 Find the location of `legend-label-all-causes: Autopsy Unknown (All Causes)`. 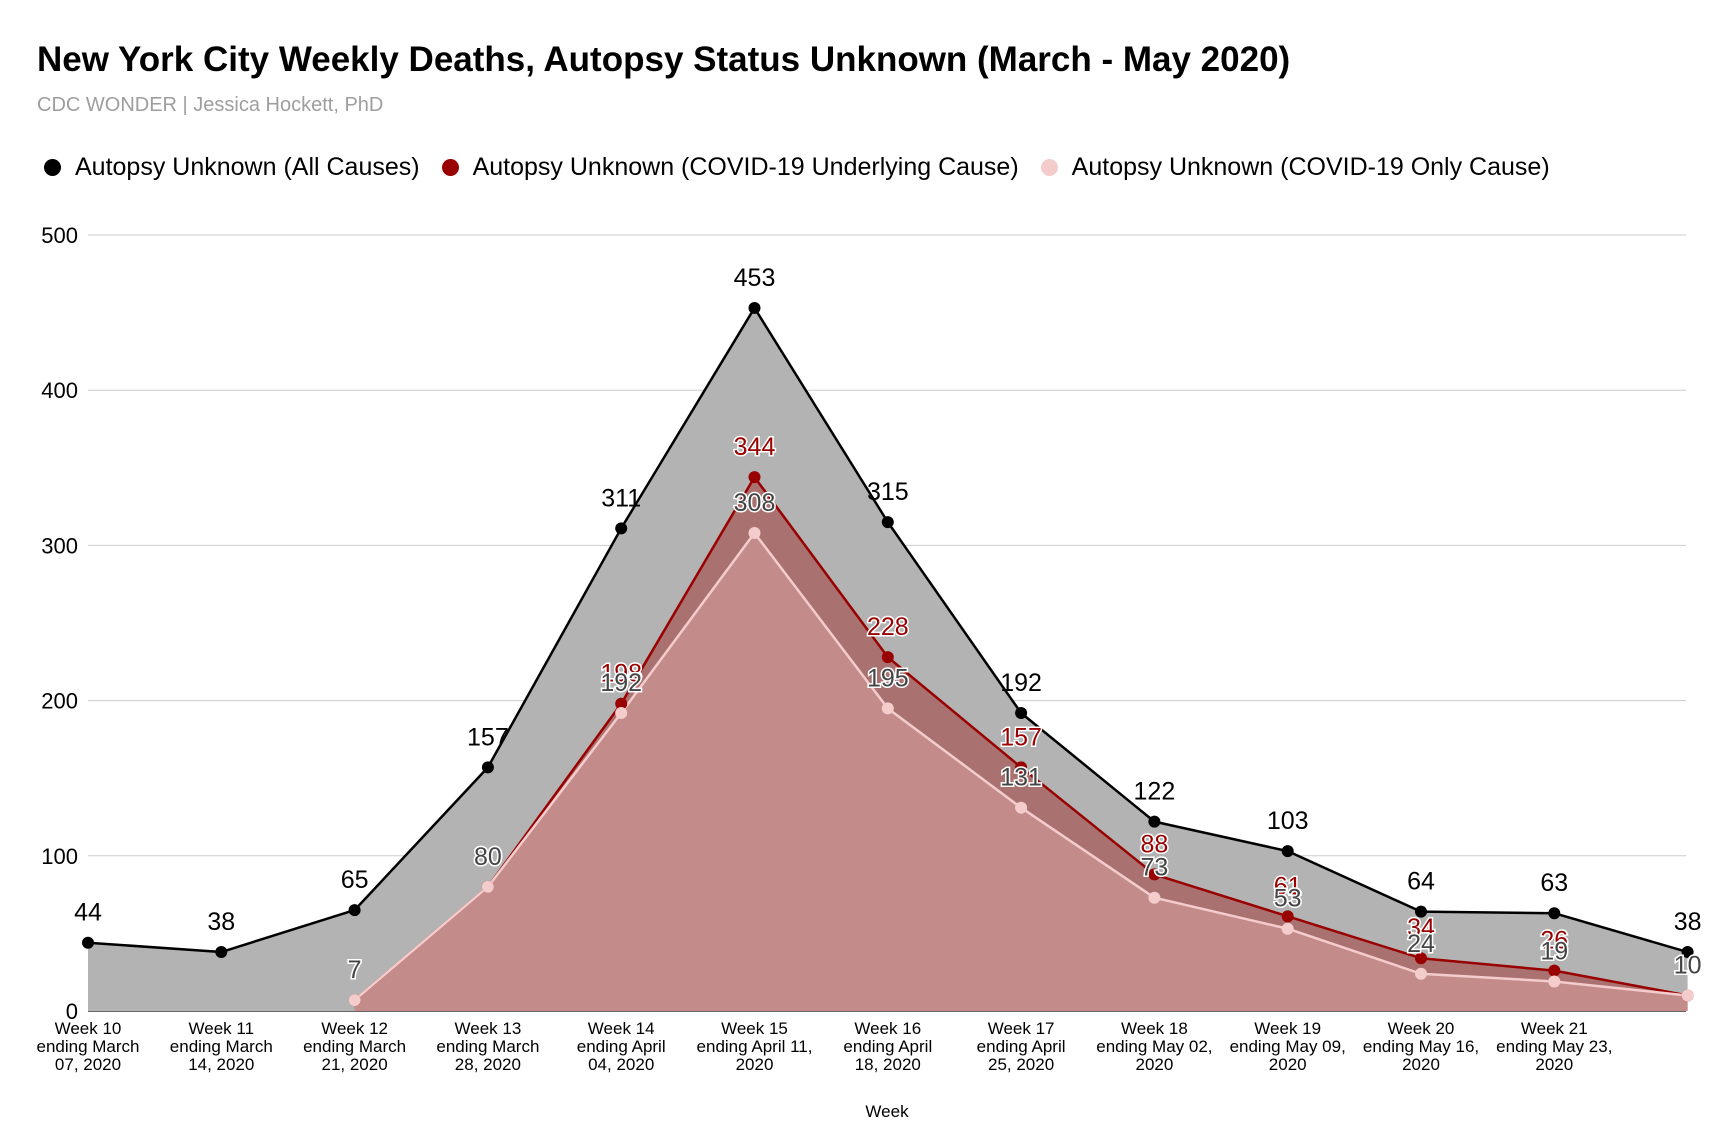

legend-label-all-causes: Autopsy Unknown (All Causes) is located at coordinates (247, 167).